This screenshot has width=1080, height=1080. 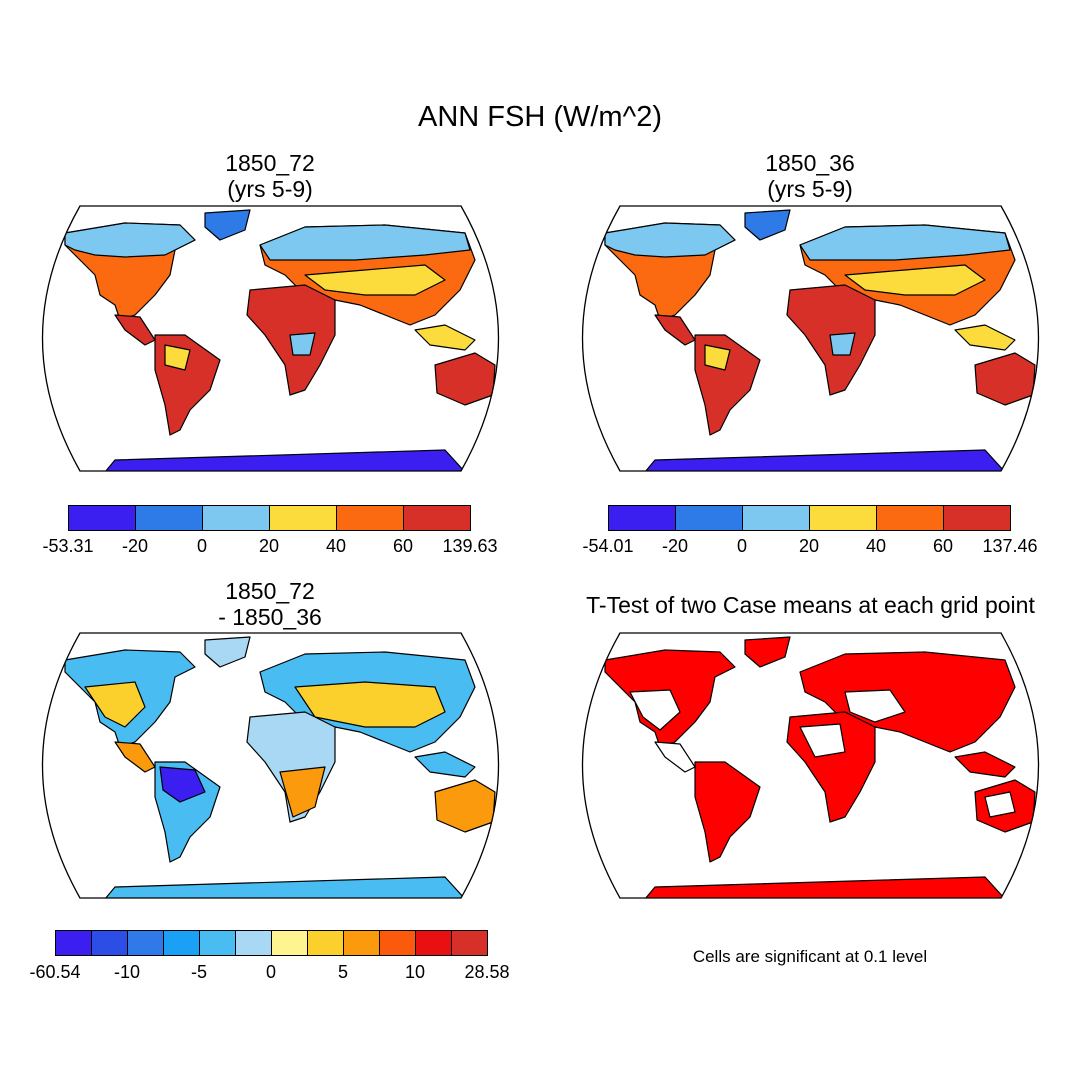 What do you see at coordinates (608, 546) in the screenshot?
I see `panel2-tick-label: -54.01` at bounding box center [608, 546].